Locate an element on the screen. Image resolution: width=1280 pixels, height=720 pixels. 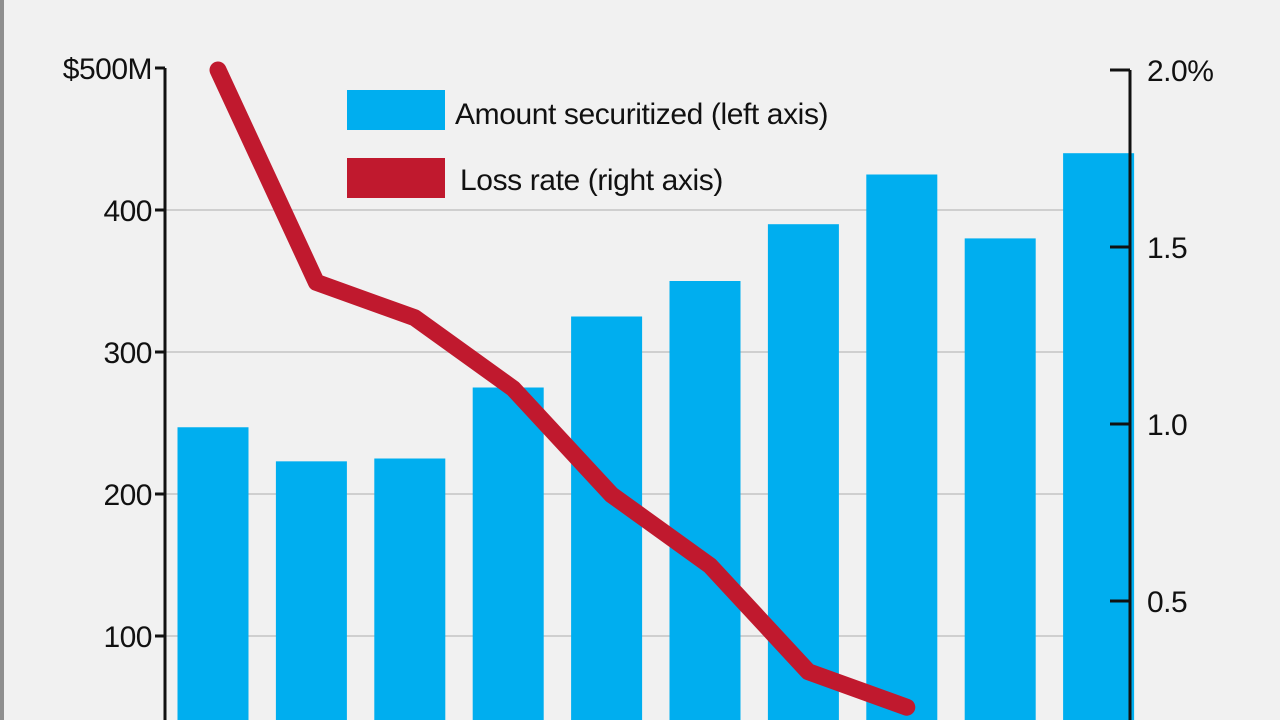
right-axis-tick-label: 0.5 is located at coordinates (1167, 602).